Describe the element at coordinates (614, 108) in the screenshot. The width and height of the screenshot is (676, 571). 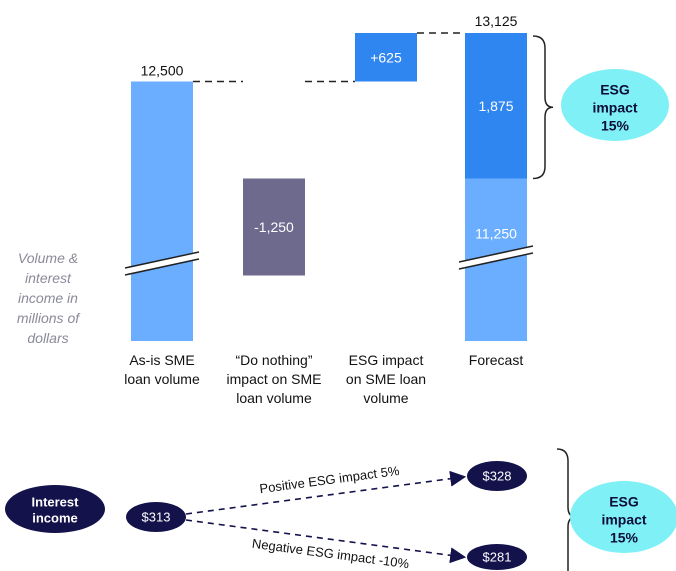
I see `esg-impact-bubble-text: impact` at that location.